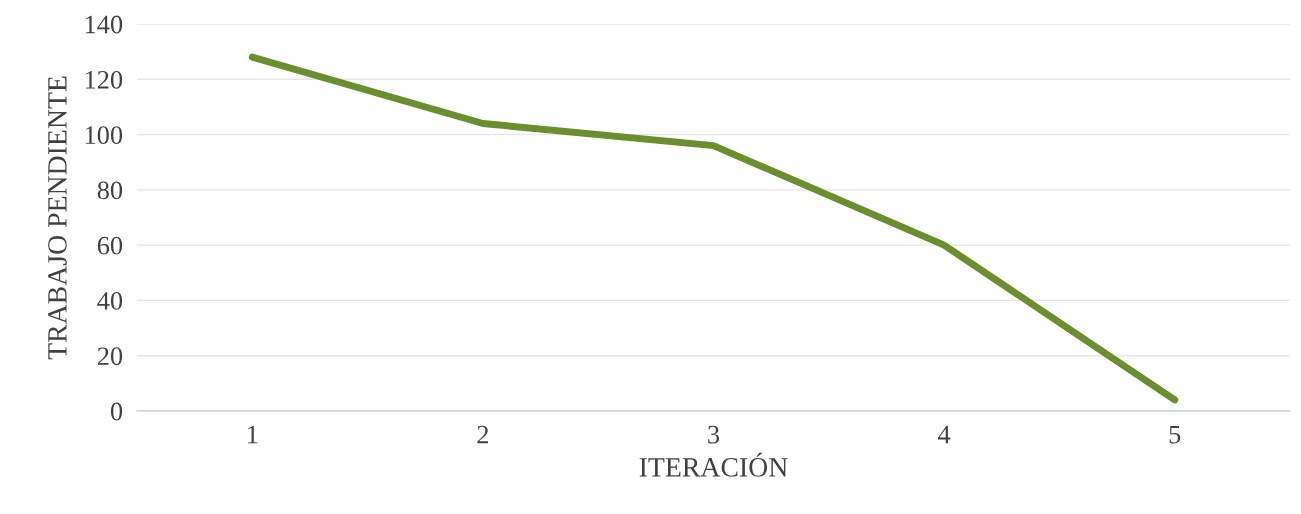  I want to click on y-tick-label: 80, so click(110, 190).